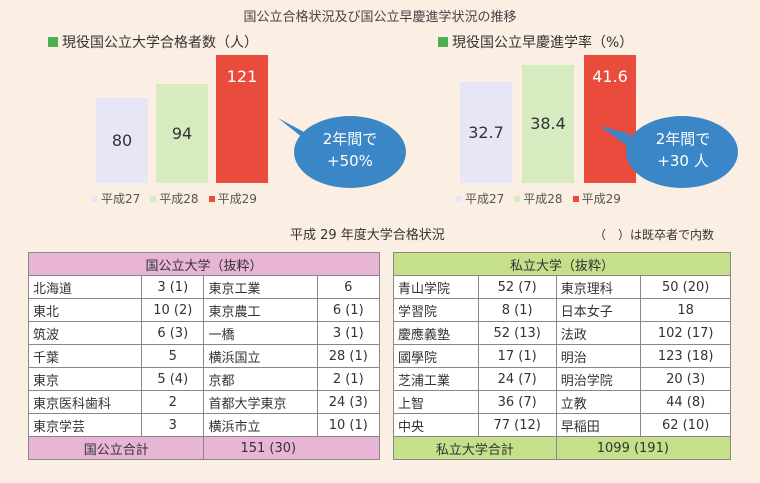 Image resolution: width=760 pixels, height=483 pixels. Describe the element at coordinates (610, 119) in the screenshot. I see `chart2-bar-2: 41.6` at that location.